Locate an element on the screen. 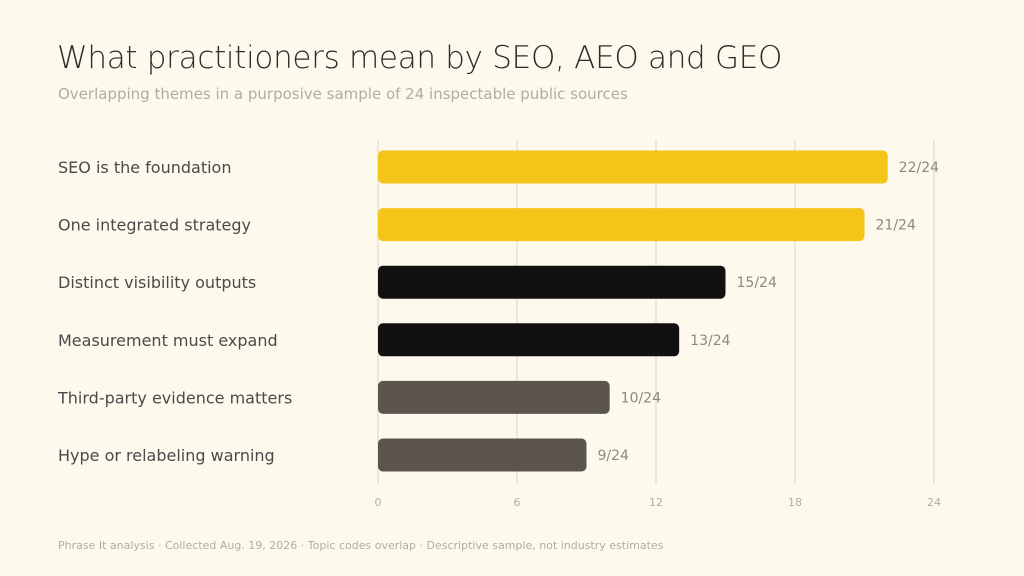 The height and width of the screenshot is (576, 1024). category-label: Third-party evidence matters is located at coordinates (174, 397).